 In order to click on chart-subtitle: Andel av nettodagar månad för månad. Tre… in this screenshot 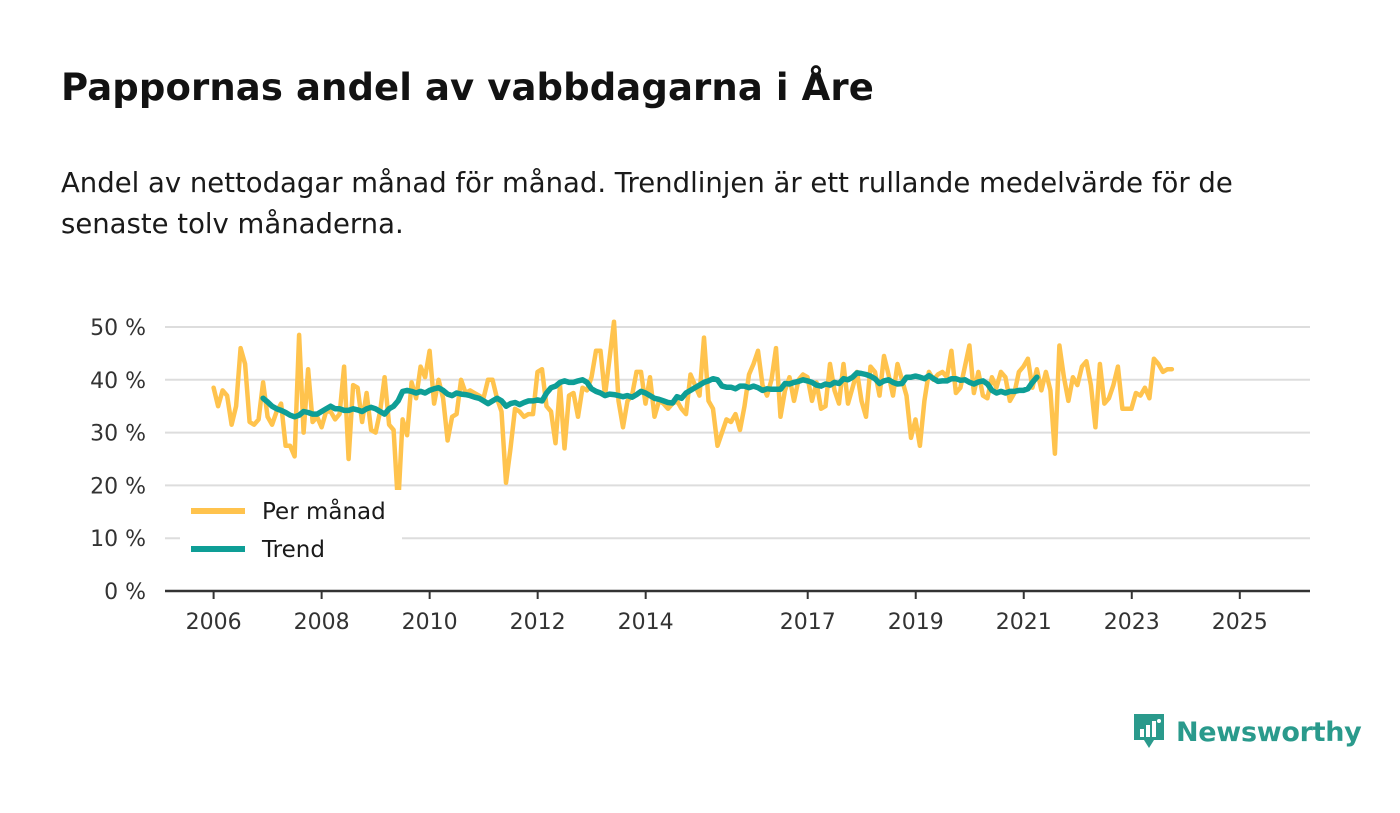, I will do `click(647, 203)`.